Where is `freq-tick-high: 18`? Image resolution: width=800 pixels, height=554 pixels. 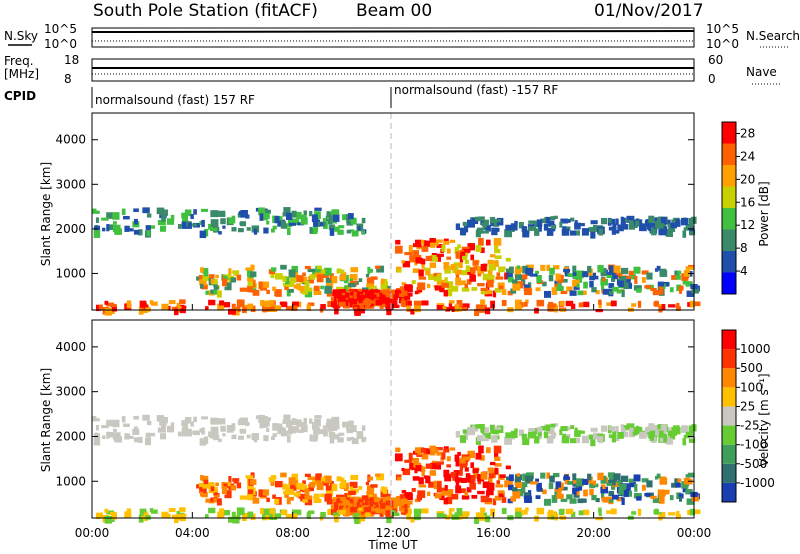
freq-tick-high: 18 is located at coordinates (71, 60).